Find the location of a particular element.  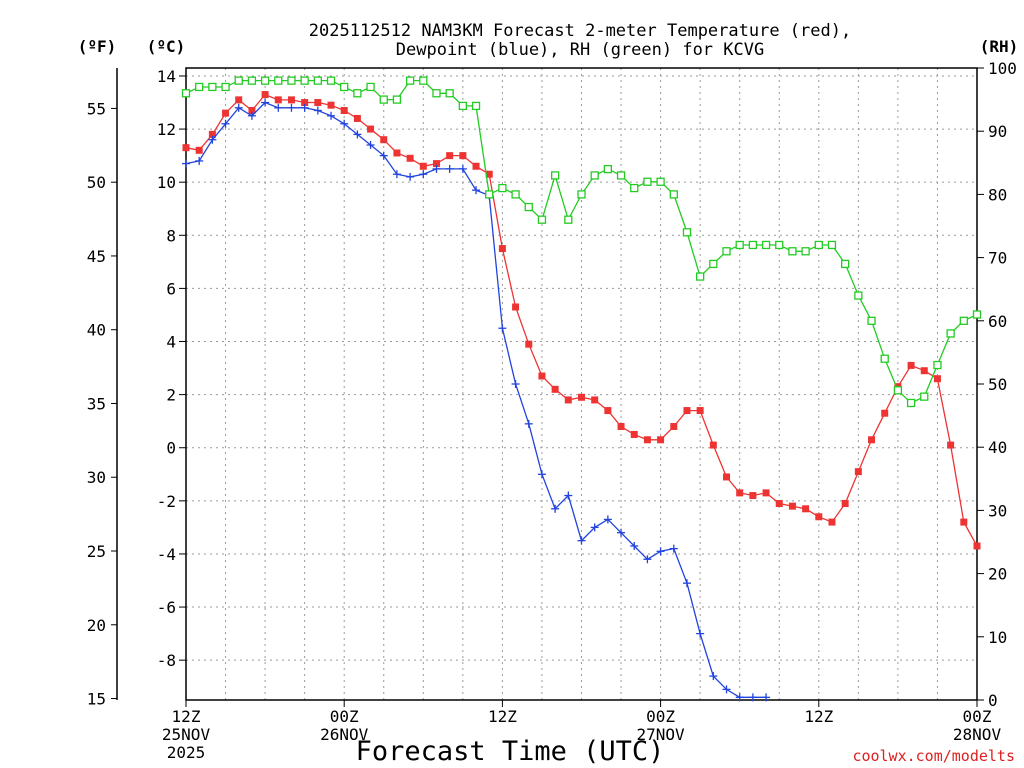

fahrenheit-tick-label: 25 is located at coordinates (96, 551).